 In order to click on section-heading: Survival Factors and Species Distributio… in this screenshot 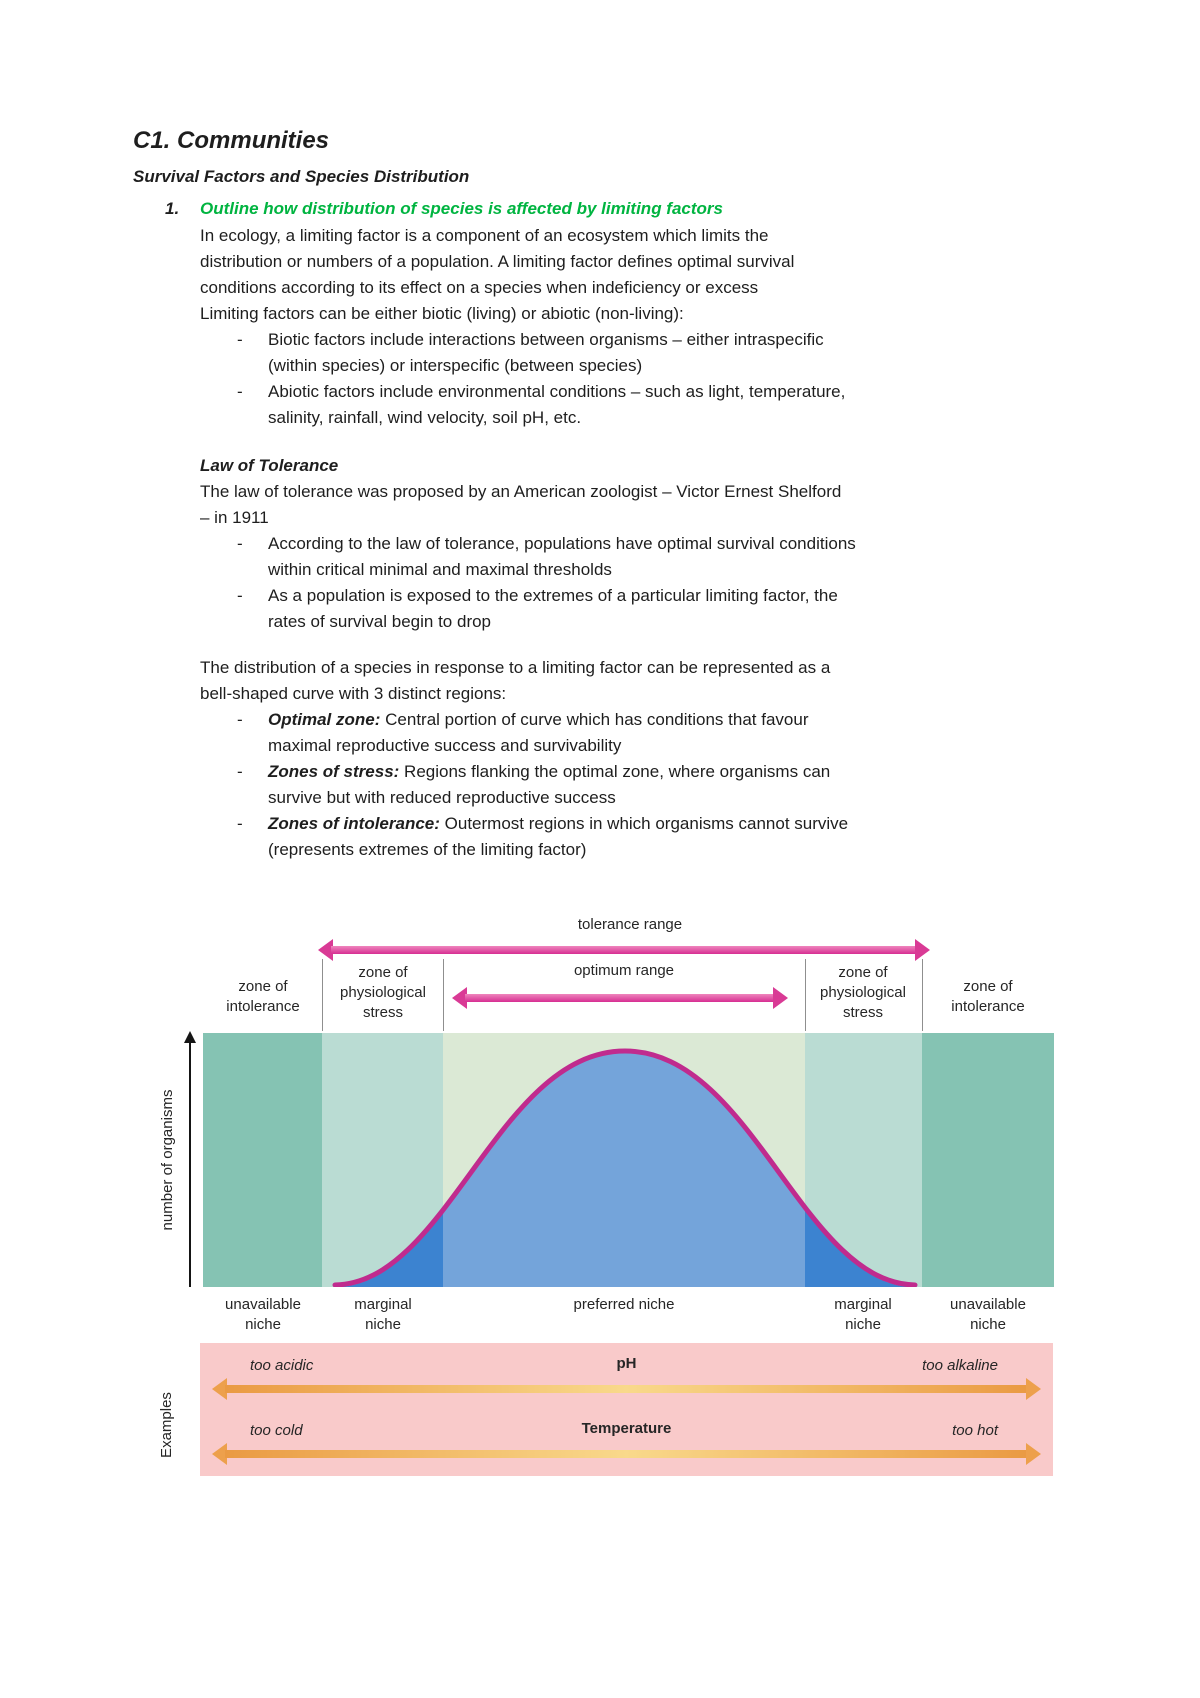, I will do `click(301, 176)`.